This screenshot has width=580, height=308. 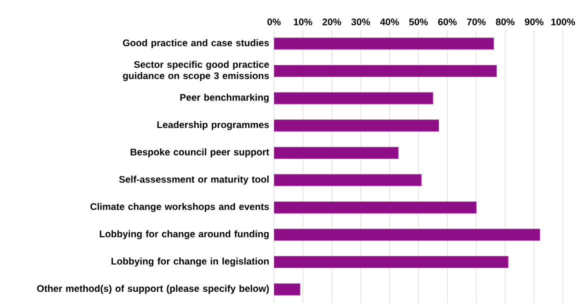 I want to click on x-tick-label: 30%, so click(x=360, y=22).